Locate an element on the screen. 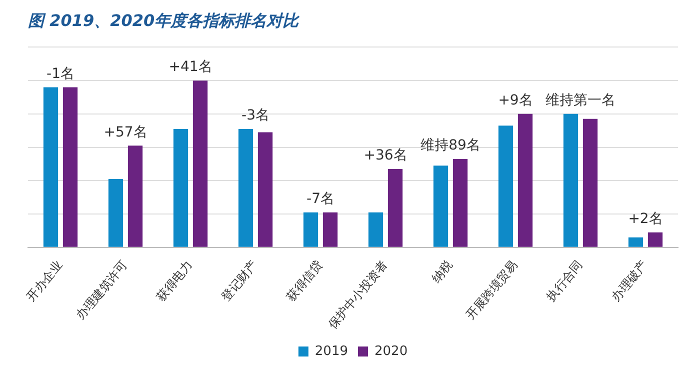 This screenshot has height=382, width=700. x-tick-label: 执行合同 is located at coordinates (565, 281).